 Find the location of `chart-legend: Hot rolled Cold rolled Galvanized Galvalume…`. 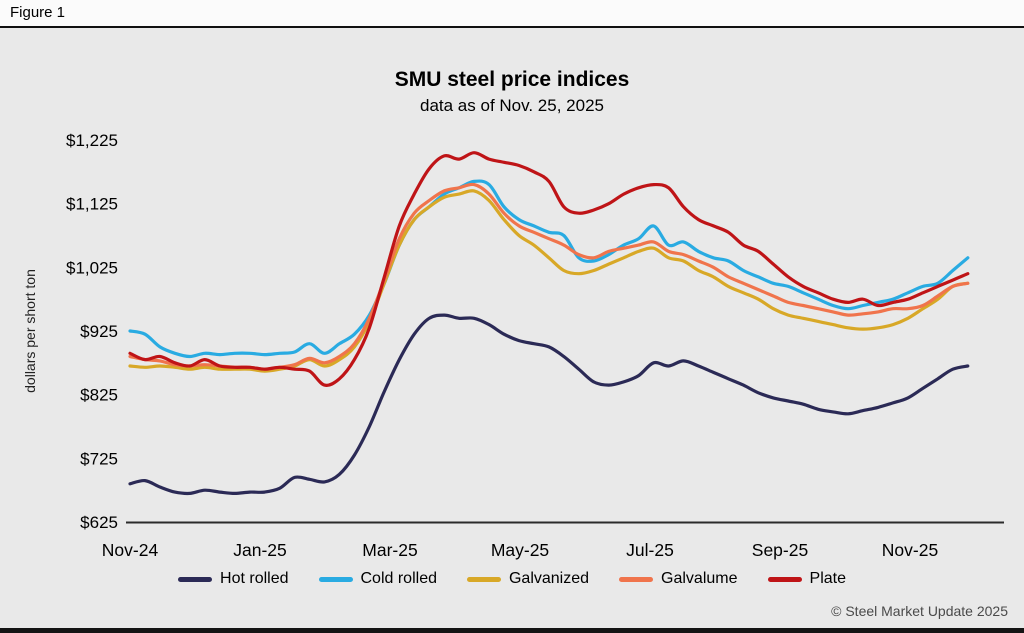

chart-legend: Hot rolled Cold rolled Galvanized Galvalume… is located at coordinates (512, 579).